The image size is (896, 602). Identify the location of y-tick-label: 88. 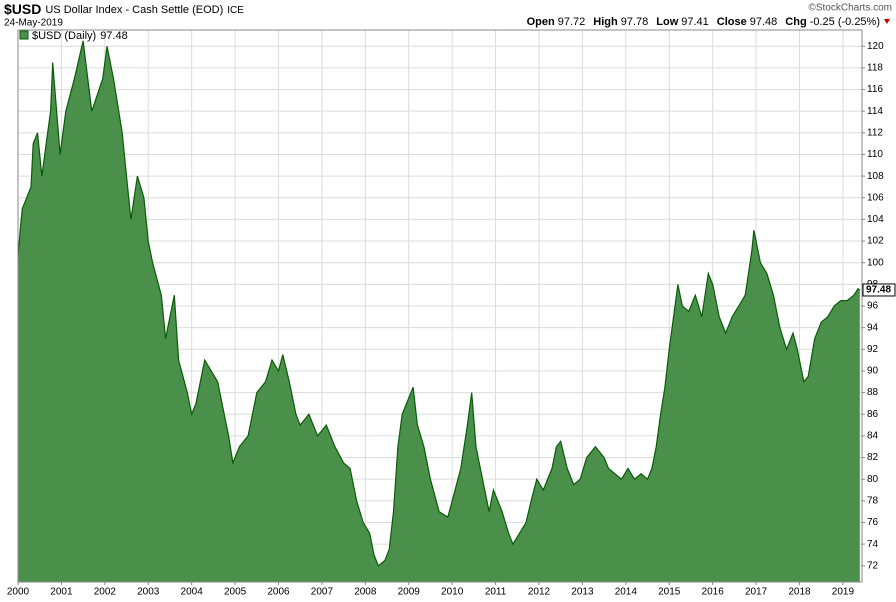
(873, 392).